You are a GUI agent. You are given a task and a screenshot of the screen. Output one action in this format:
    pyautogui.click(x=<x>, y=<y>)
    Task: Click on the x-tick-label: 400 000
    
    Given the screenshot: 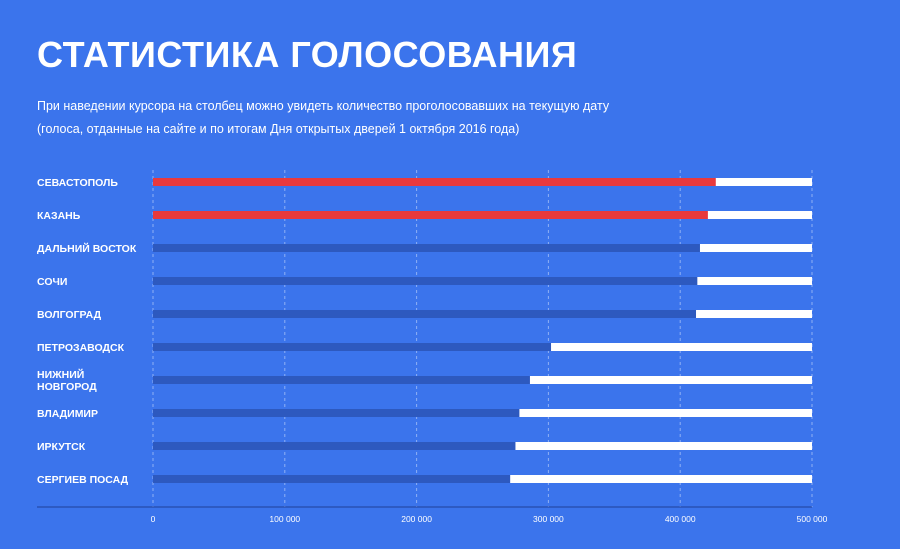 What is the action you would take?
    pyautogui.click(x=680, y=519)
    